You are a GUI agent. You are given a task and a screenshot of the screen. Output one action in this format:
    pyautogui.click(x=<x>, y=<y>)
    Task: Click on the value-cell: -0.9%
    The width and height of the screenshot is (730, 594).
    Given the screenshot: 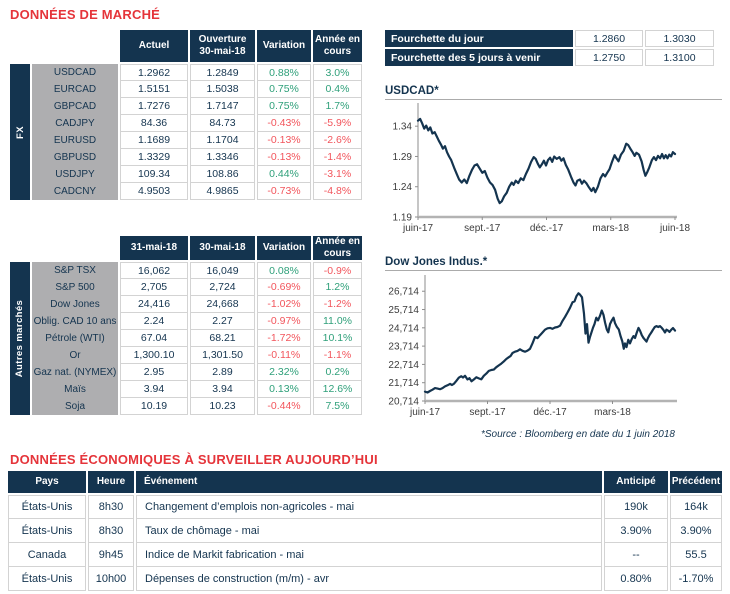 What is the action you would take?
    pyautogui.click(x=337, y=270)
    